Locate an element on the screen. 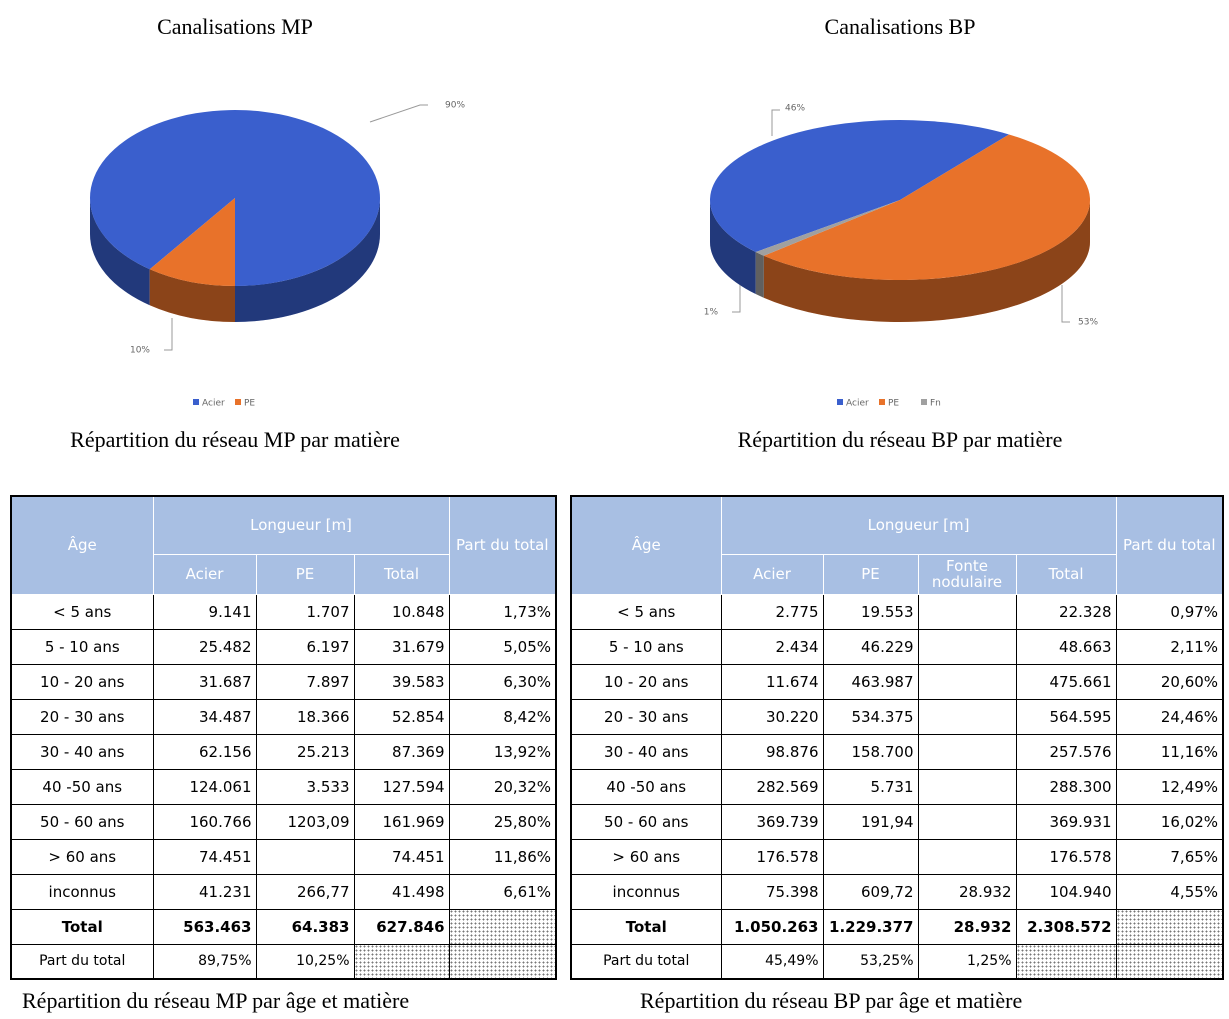  table-cell: 2.434 is located at coordinates (772, 646).